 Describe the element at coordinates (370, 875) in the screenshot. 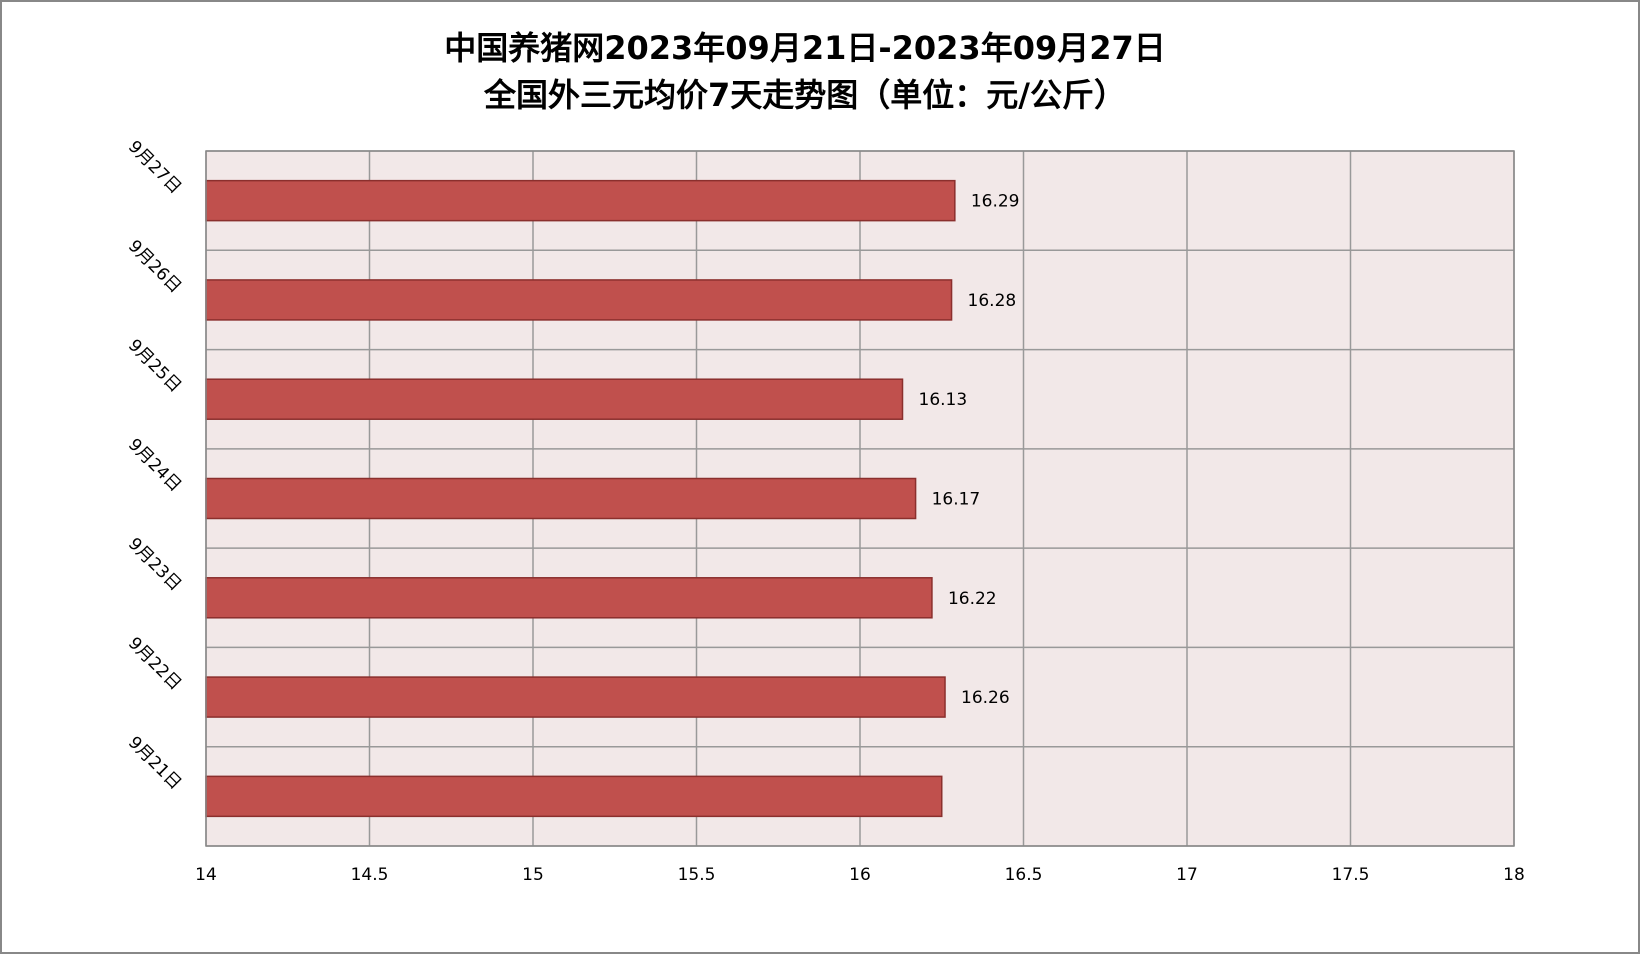

I see `x-tick-label: 14.5` at that location.